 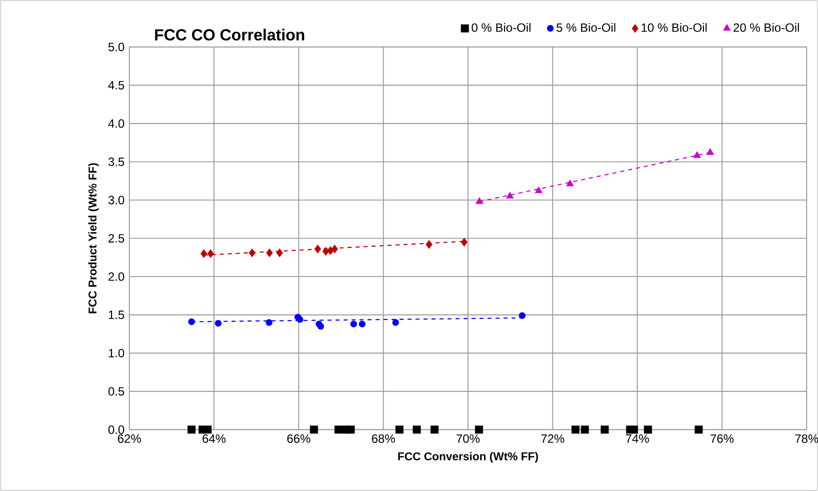 What do you see at coordinates (116, 47) in the screenshot?
I see `y-tick-label: 5.0` at bounding box center [116, 47].